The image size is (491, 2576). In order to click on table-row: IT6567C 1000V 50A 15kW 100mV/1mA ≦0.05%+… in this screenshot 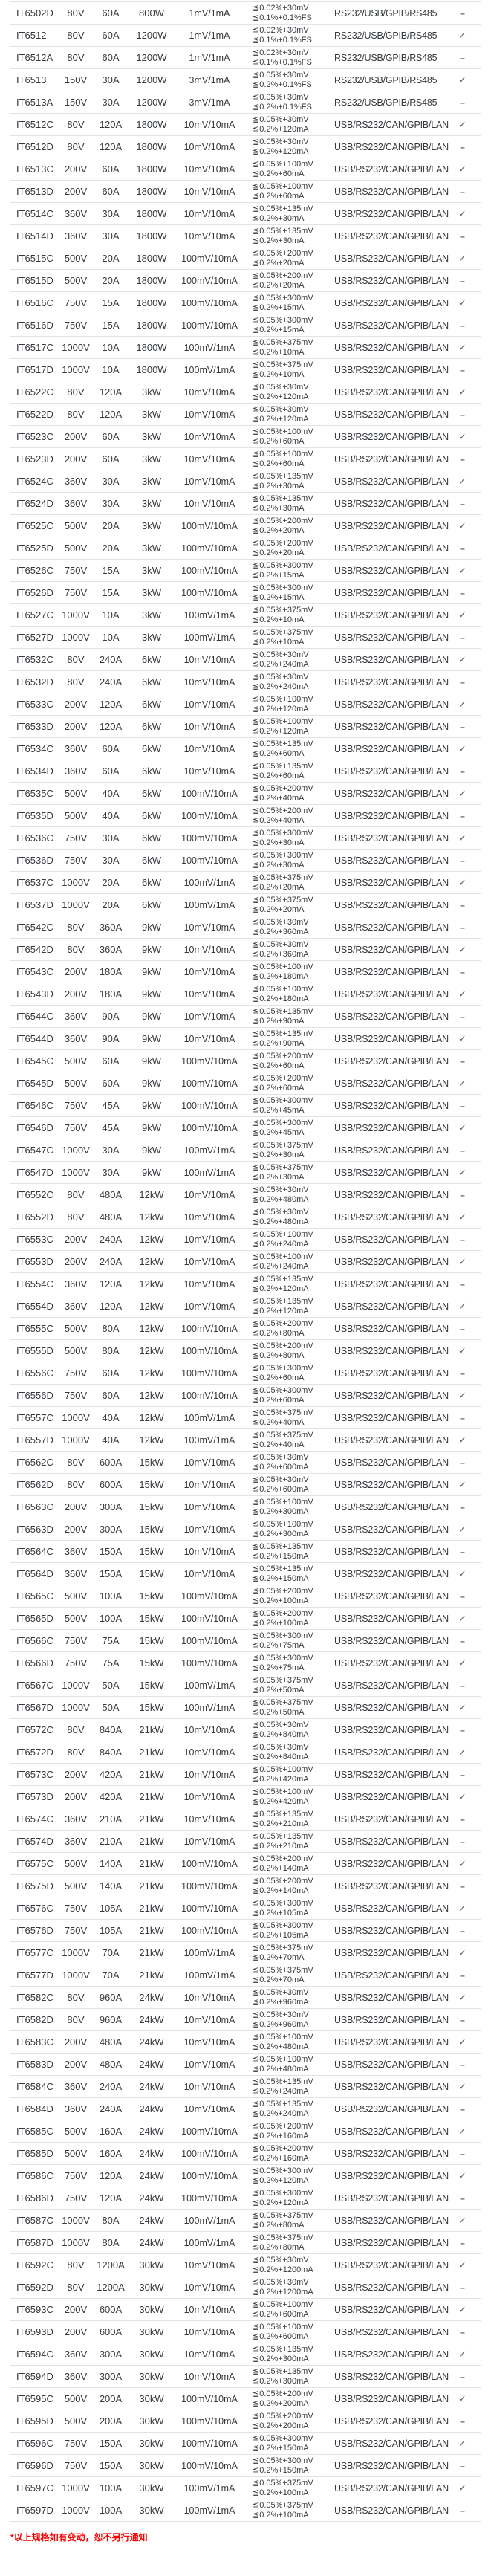, I will do `click(245, 1685)`.